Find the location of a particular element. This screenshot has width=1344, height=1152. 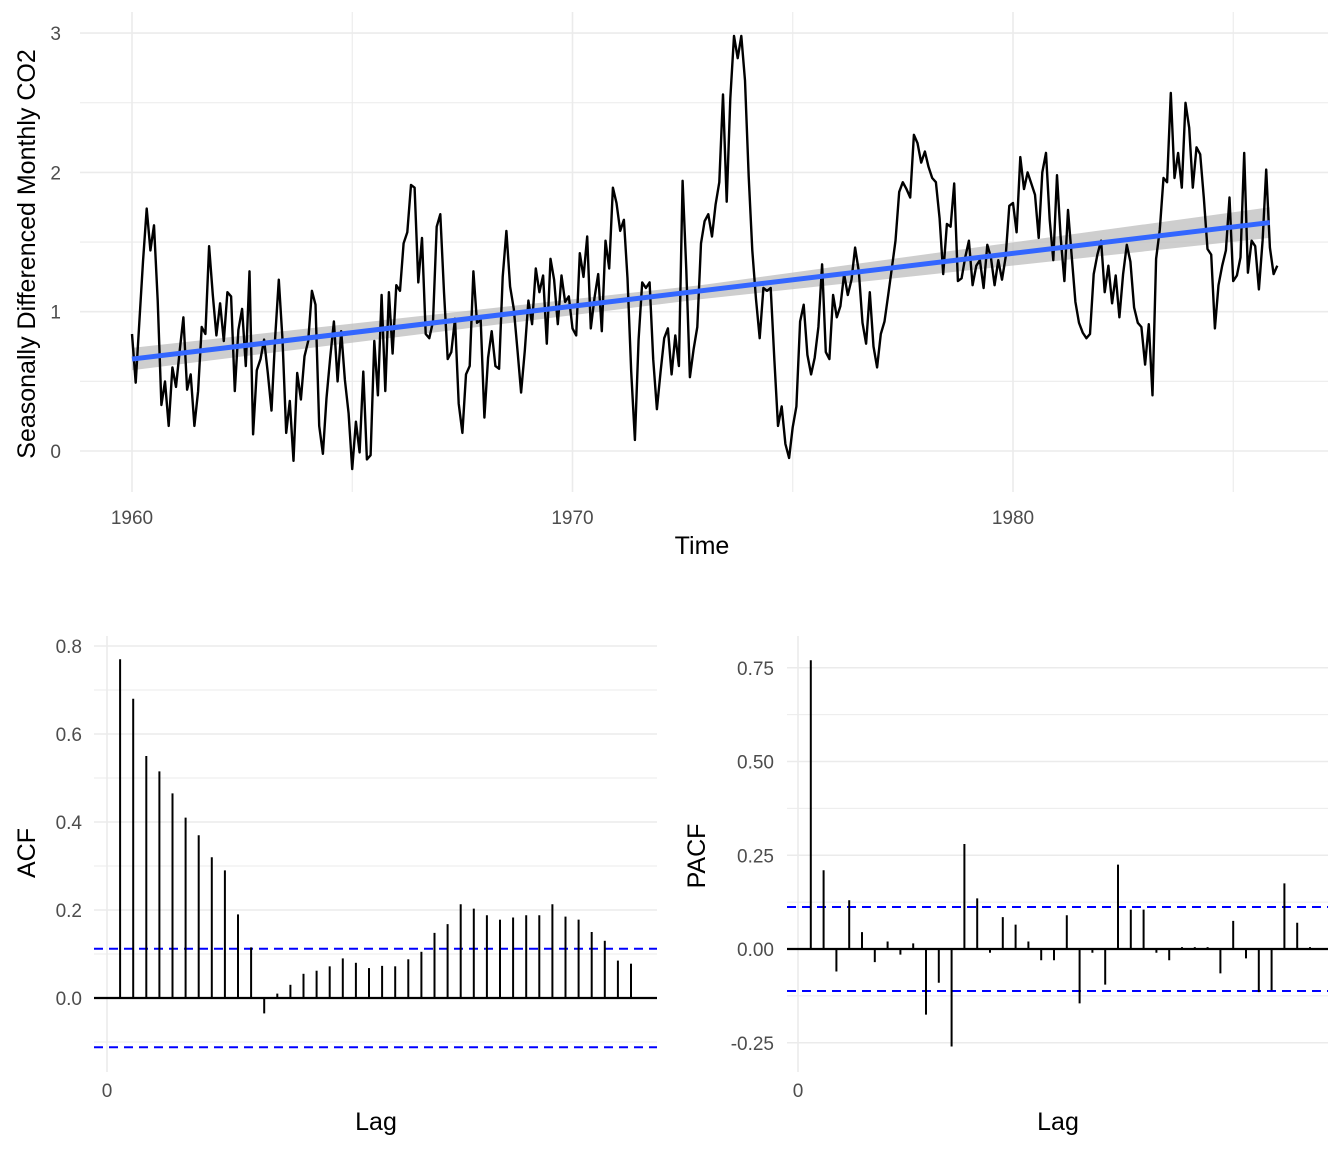

y-tick-label: 0.4 is located at coordinates (69, 823).